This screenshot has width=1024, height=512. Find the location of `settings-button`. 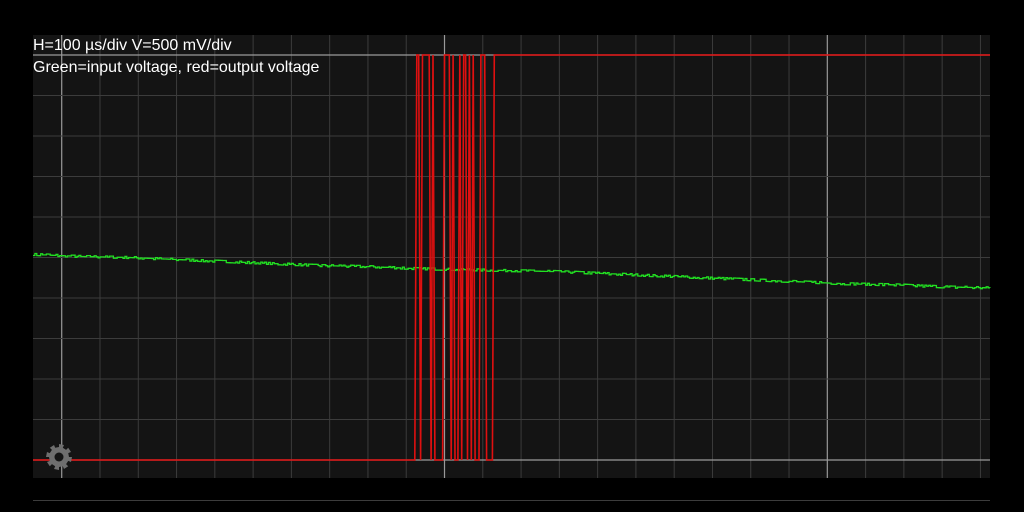

settings-button is located at coordinates (59, 457).